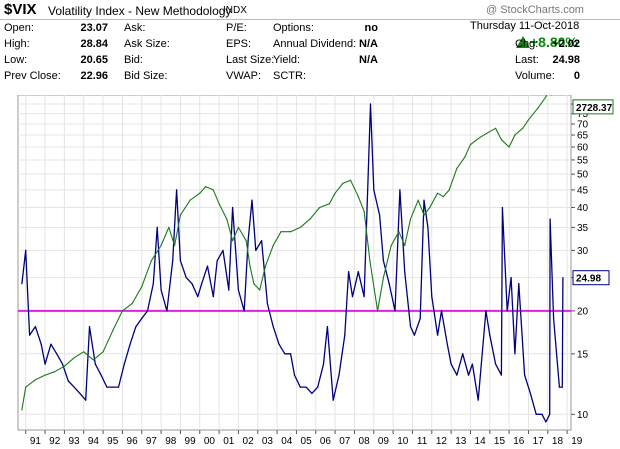 The width and height of the screenshot is (620, 449). I want to click on watermark: @ StockCharts.com, so click(535, 10).